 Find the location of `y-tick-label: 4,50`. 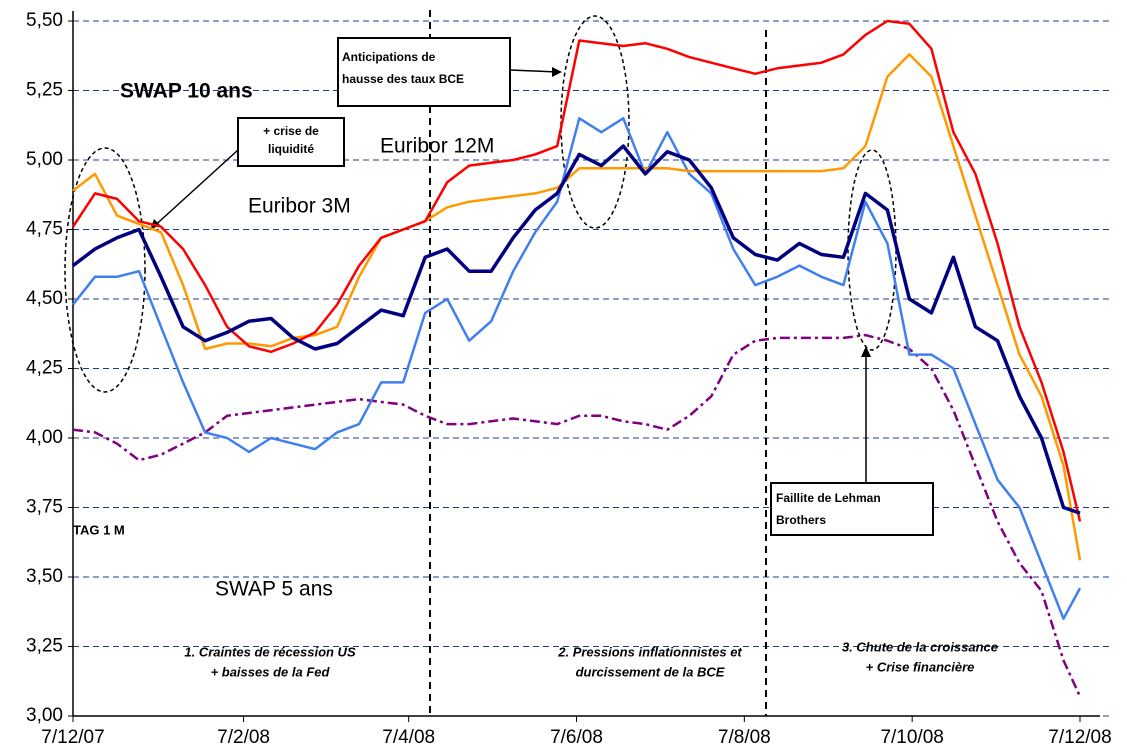

y-tick-label: 4,50 is located at coordinates (44, 298).